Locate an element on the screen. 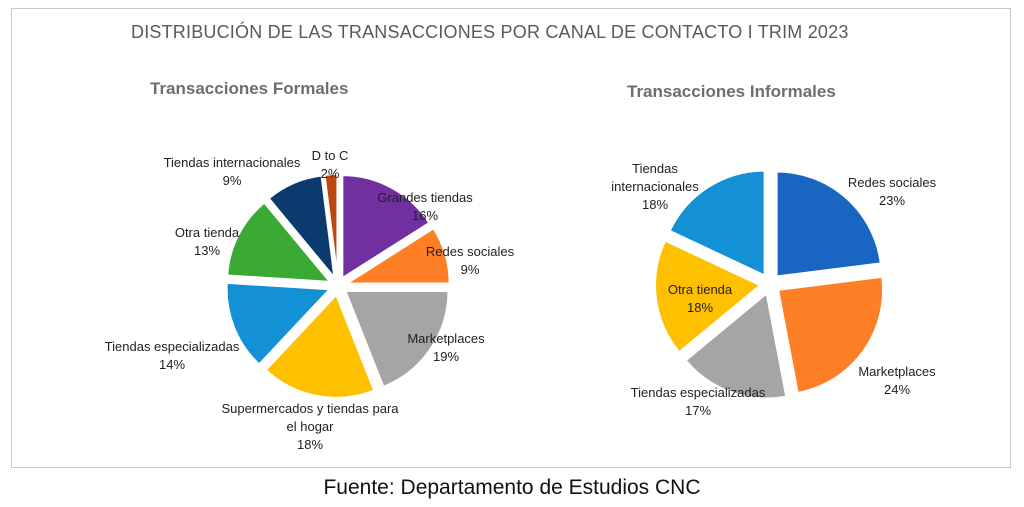 Image resolution: width=1024 pixels, height=507 pixels. pie-slice-grandes-tiendas is located at coordinates (386, 227).